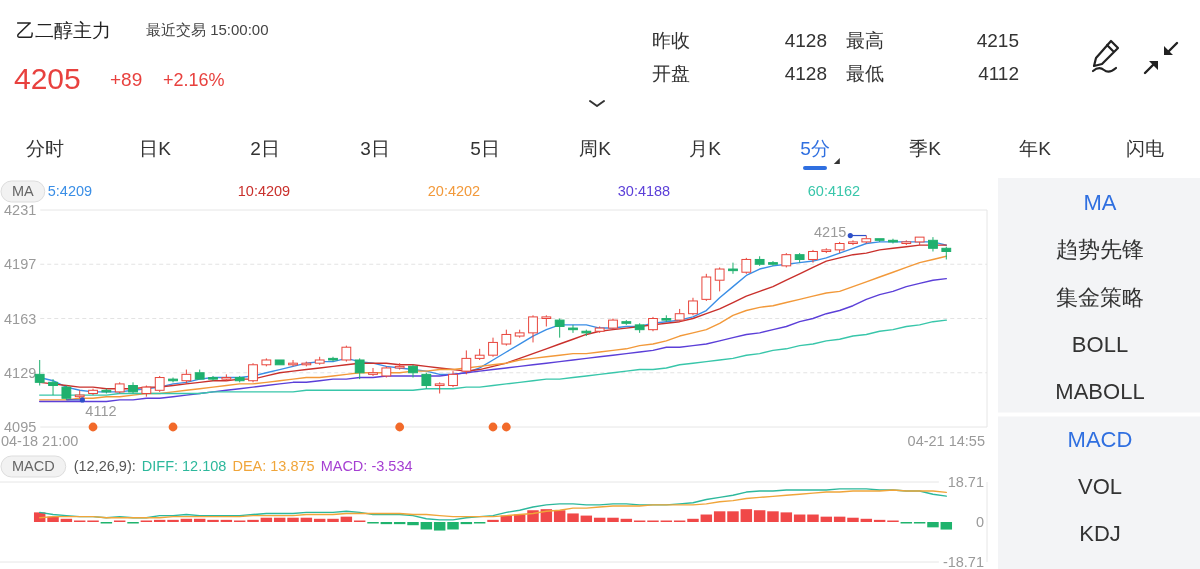 The width and height of the screenshot is (1200, 569). What do you see at coordinates (997, 40) in the screenshot?
I see `header-text: 4215` at bounding box center [997, 40].